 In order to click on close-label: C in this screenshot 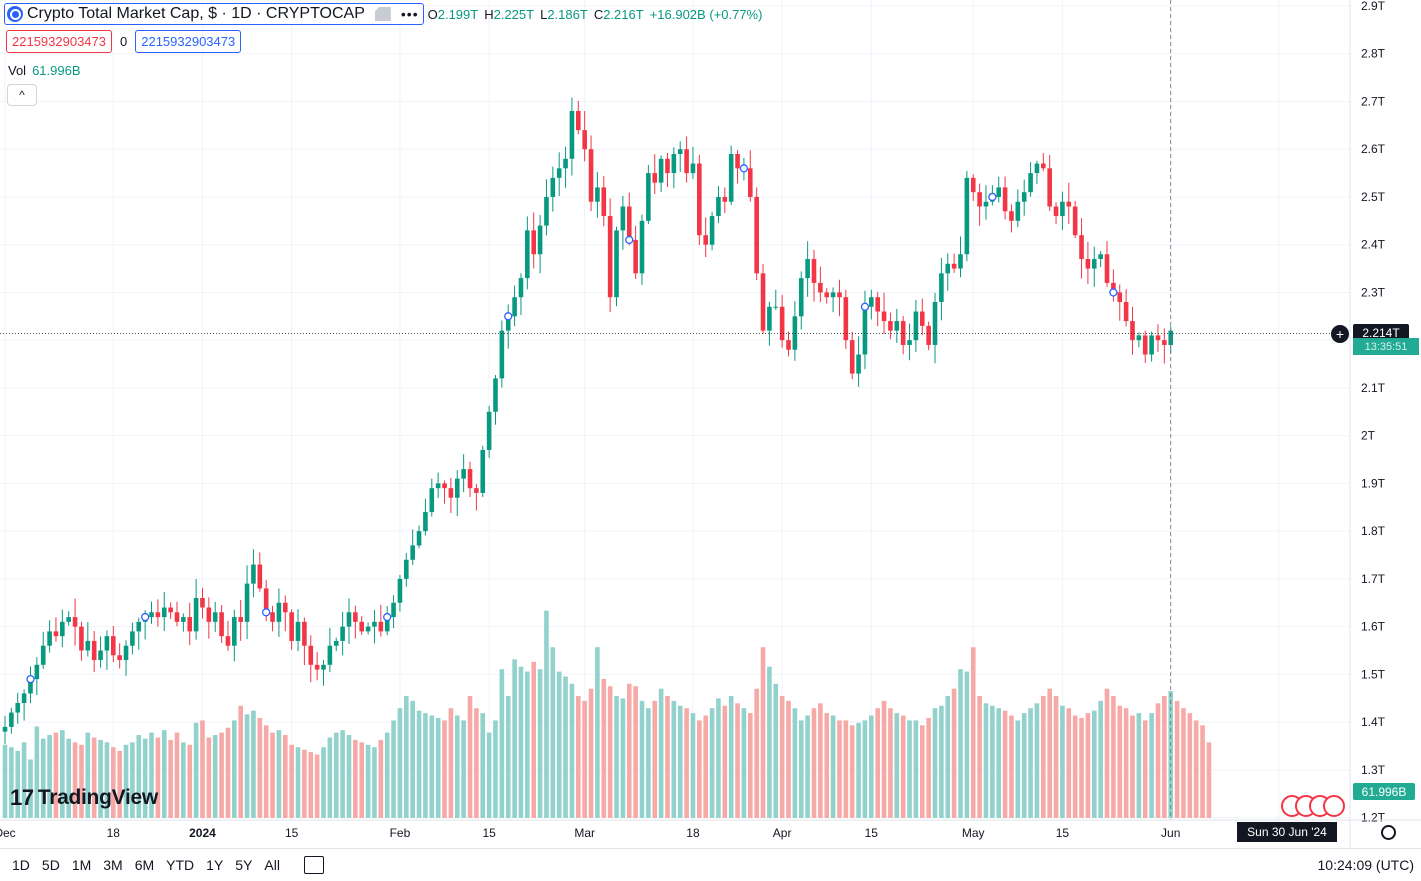, I will do `click(598, 14)`.